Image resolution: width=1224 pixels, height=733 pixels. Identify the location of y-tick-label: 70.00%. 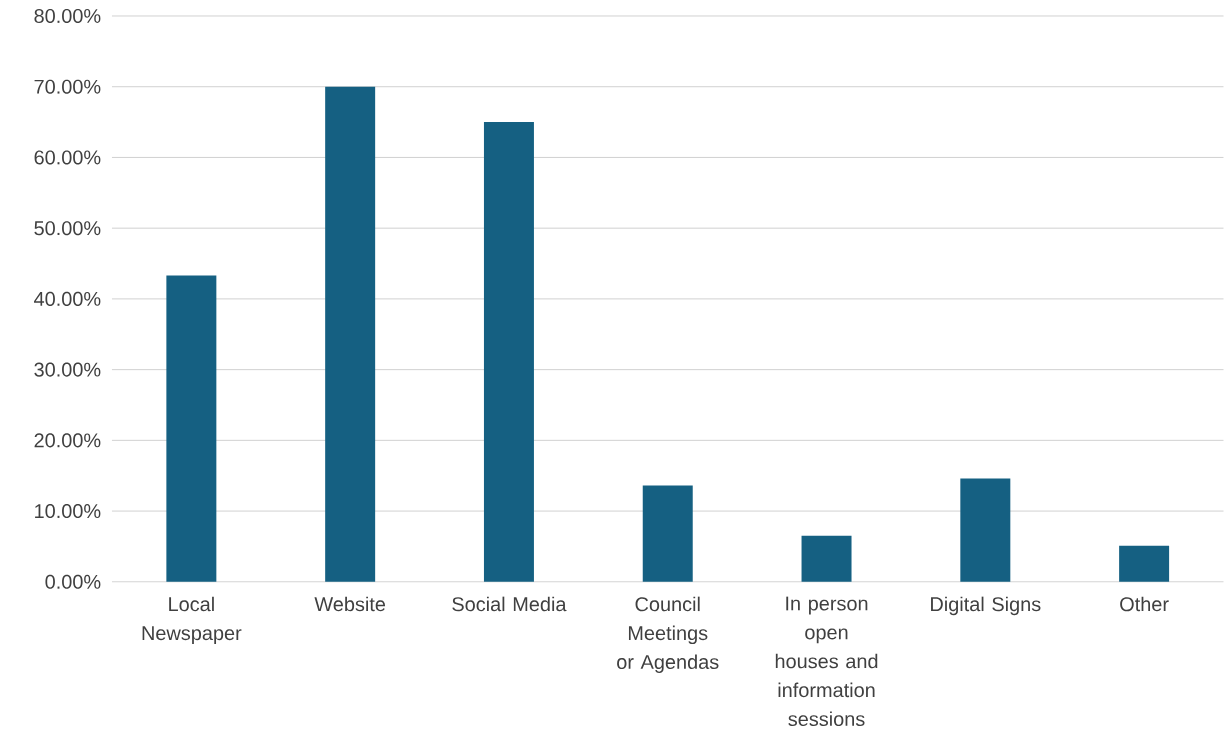
(67, 86).